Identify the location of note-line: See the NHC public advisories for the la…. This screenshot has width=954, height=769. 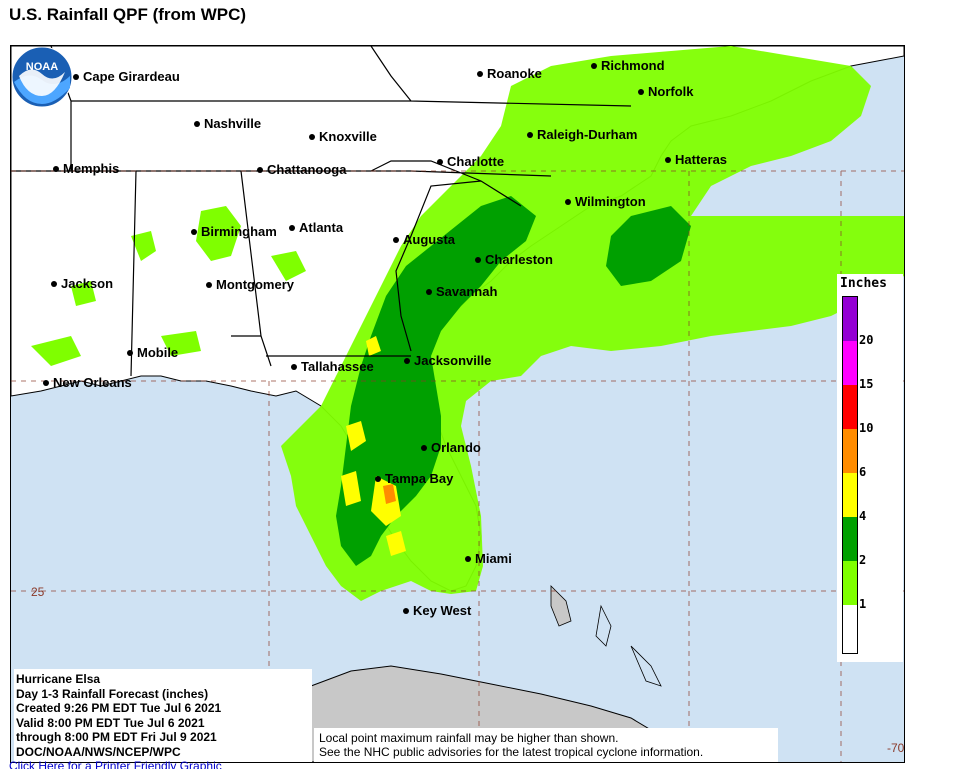
(511, 752).